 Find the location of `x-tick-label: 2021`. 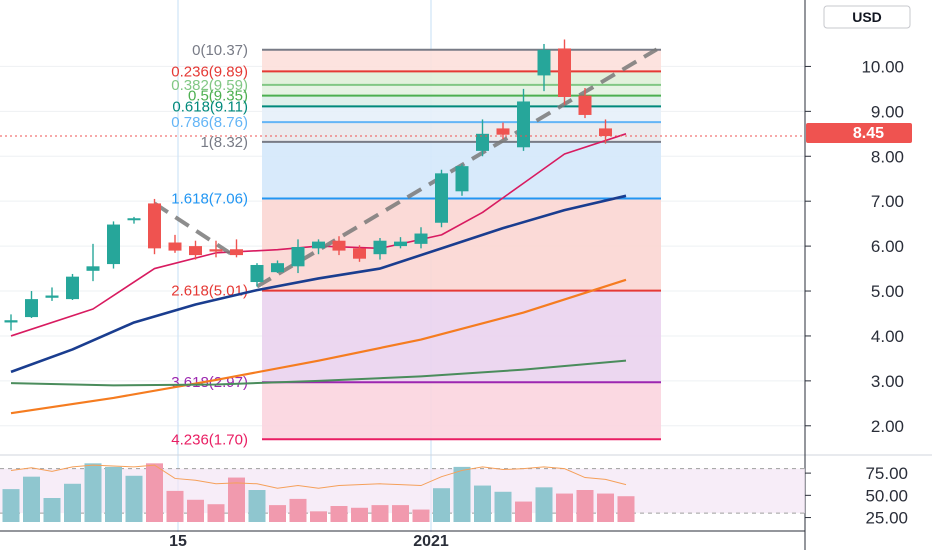

x-tick-label: 2021 is located at coordinates (431, 541).